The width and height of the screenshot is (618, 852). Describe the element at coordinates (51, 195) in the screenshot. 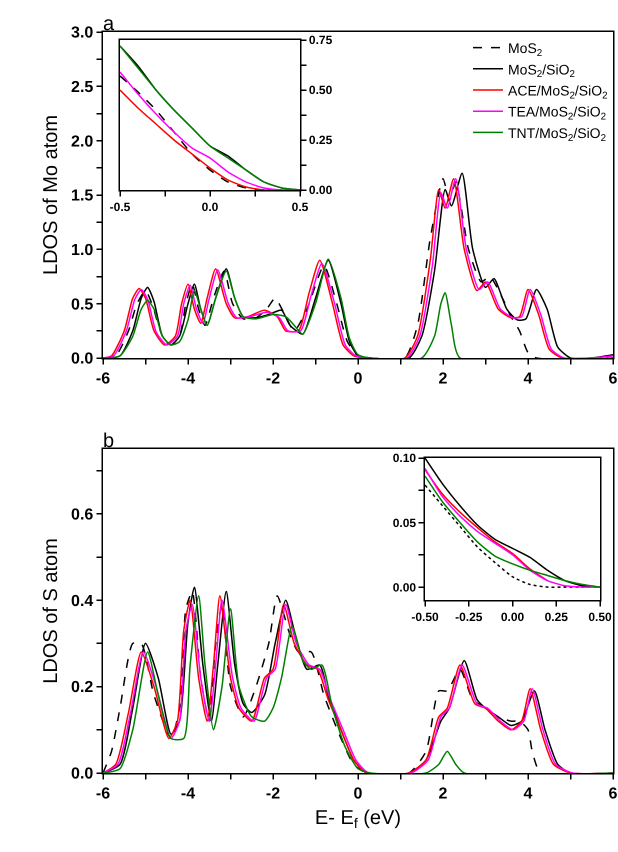

I see `y-axis-title: LDOS of Mo atom` at that location.